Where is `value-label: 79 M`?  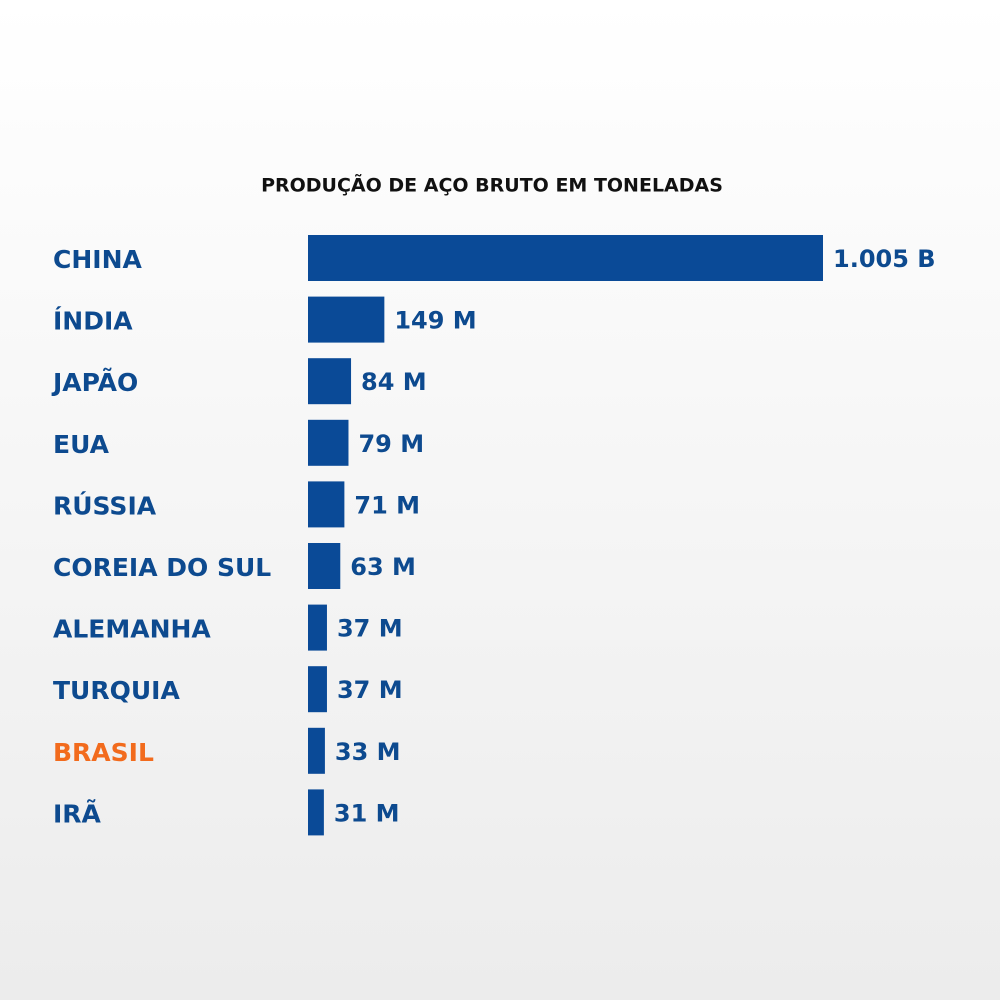 value-label: 79 M is located at coordinates (391, 444).